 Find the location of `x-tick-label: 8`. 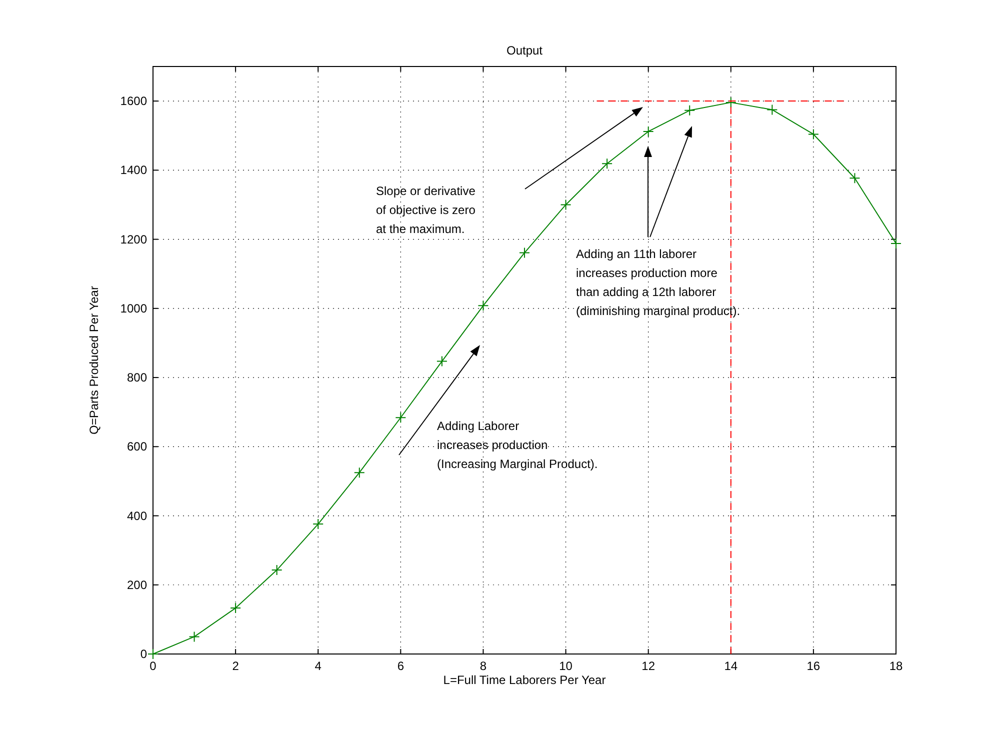

x-tick-label: 8 is located at coordinates (483, 666).